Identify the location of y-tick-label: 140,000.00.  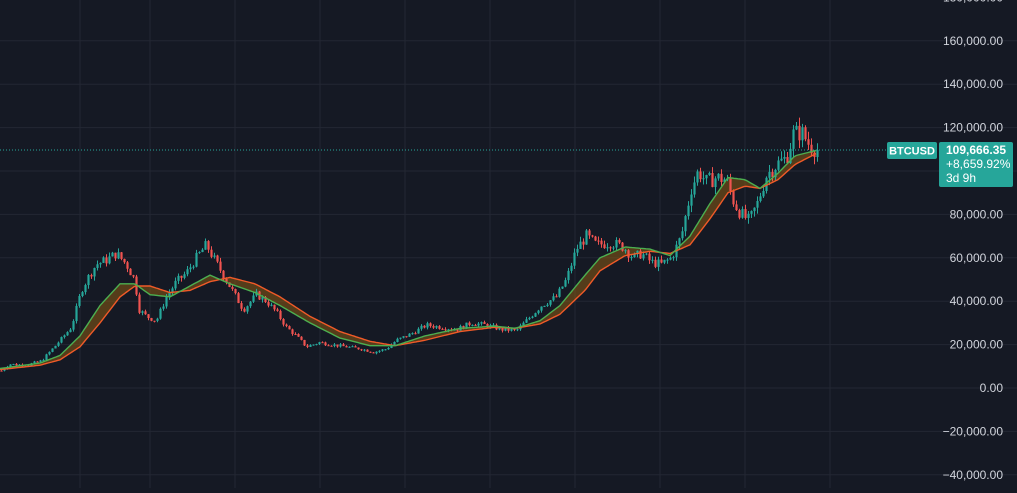
(973, 84).